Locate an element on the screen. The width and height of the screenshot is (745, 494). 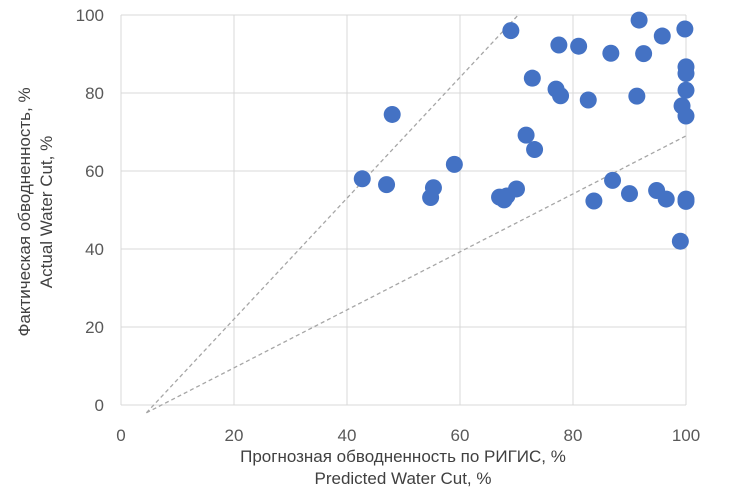
x-axis-title-line-1: Прогнозная обводненность по РИГИС, % is located at coordinates (403, 456).